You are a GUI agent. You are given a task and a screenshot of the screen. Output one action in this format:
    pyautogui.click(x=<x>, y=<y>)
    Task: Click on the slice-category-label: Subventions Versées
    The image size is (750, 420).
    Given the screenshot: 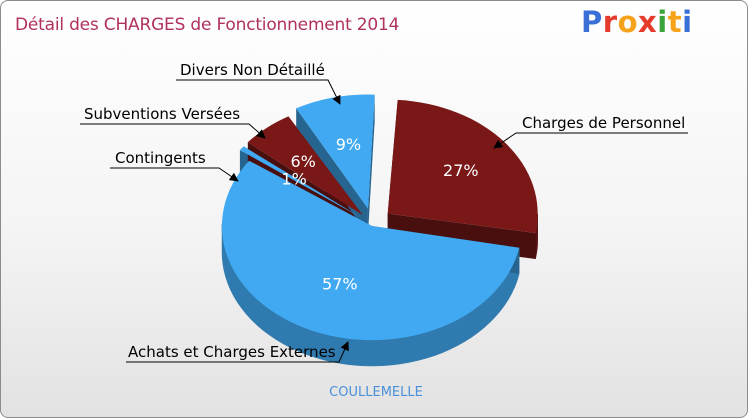 What is the action you would take?
    pyautogui.click(x=162, y=114)
    